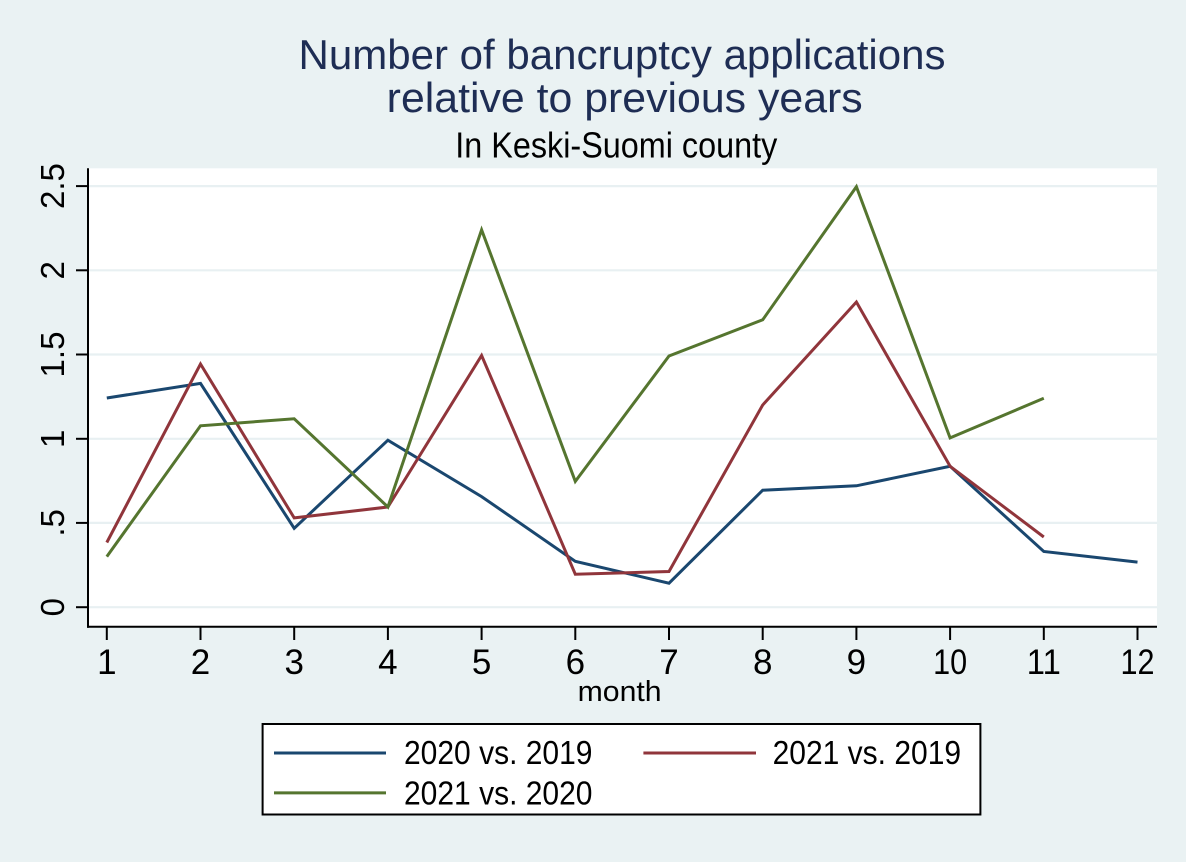 This screenshot has width=1186, height=862. Describe the element at coordinates (616, 145) in the screenshot. I see `svg-text: In Keski-Suomi county` at that location.